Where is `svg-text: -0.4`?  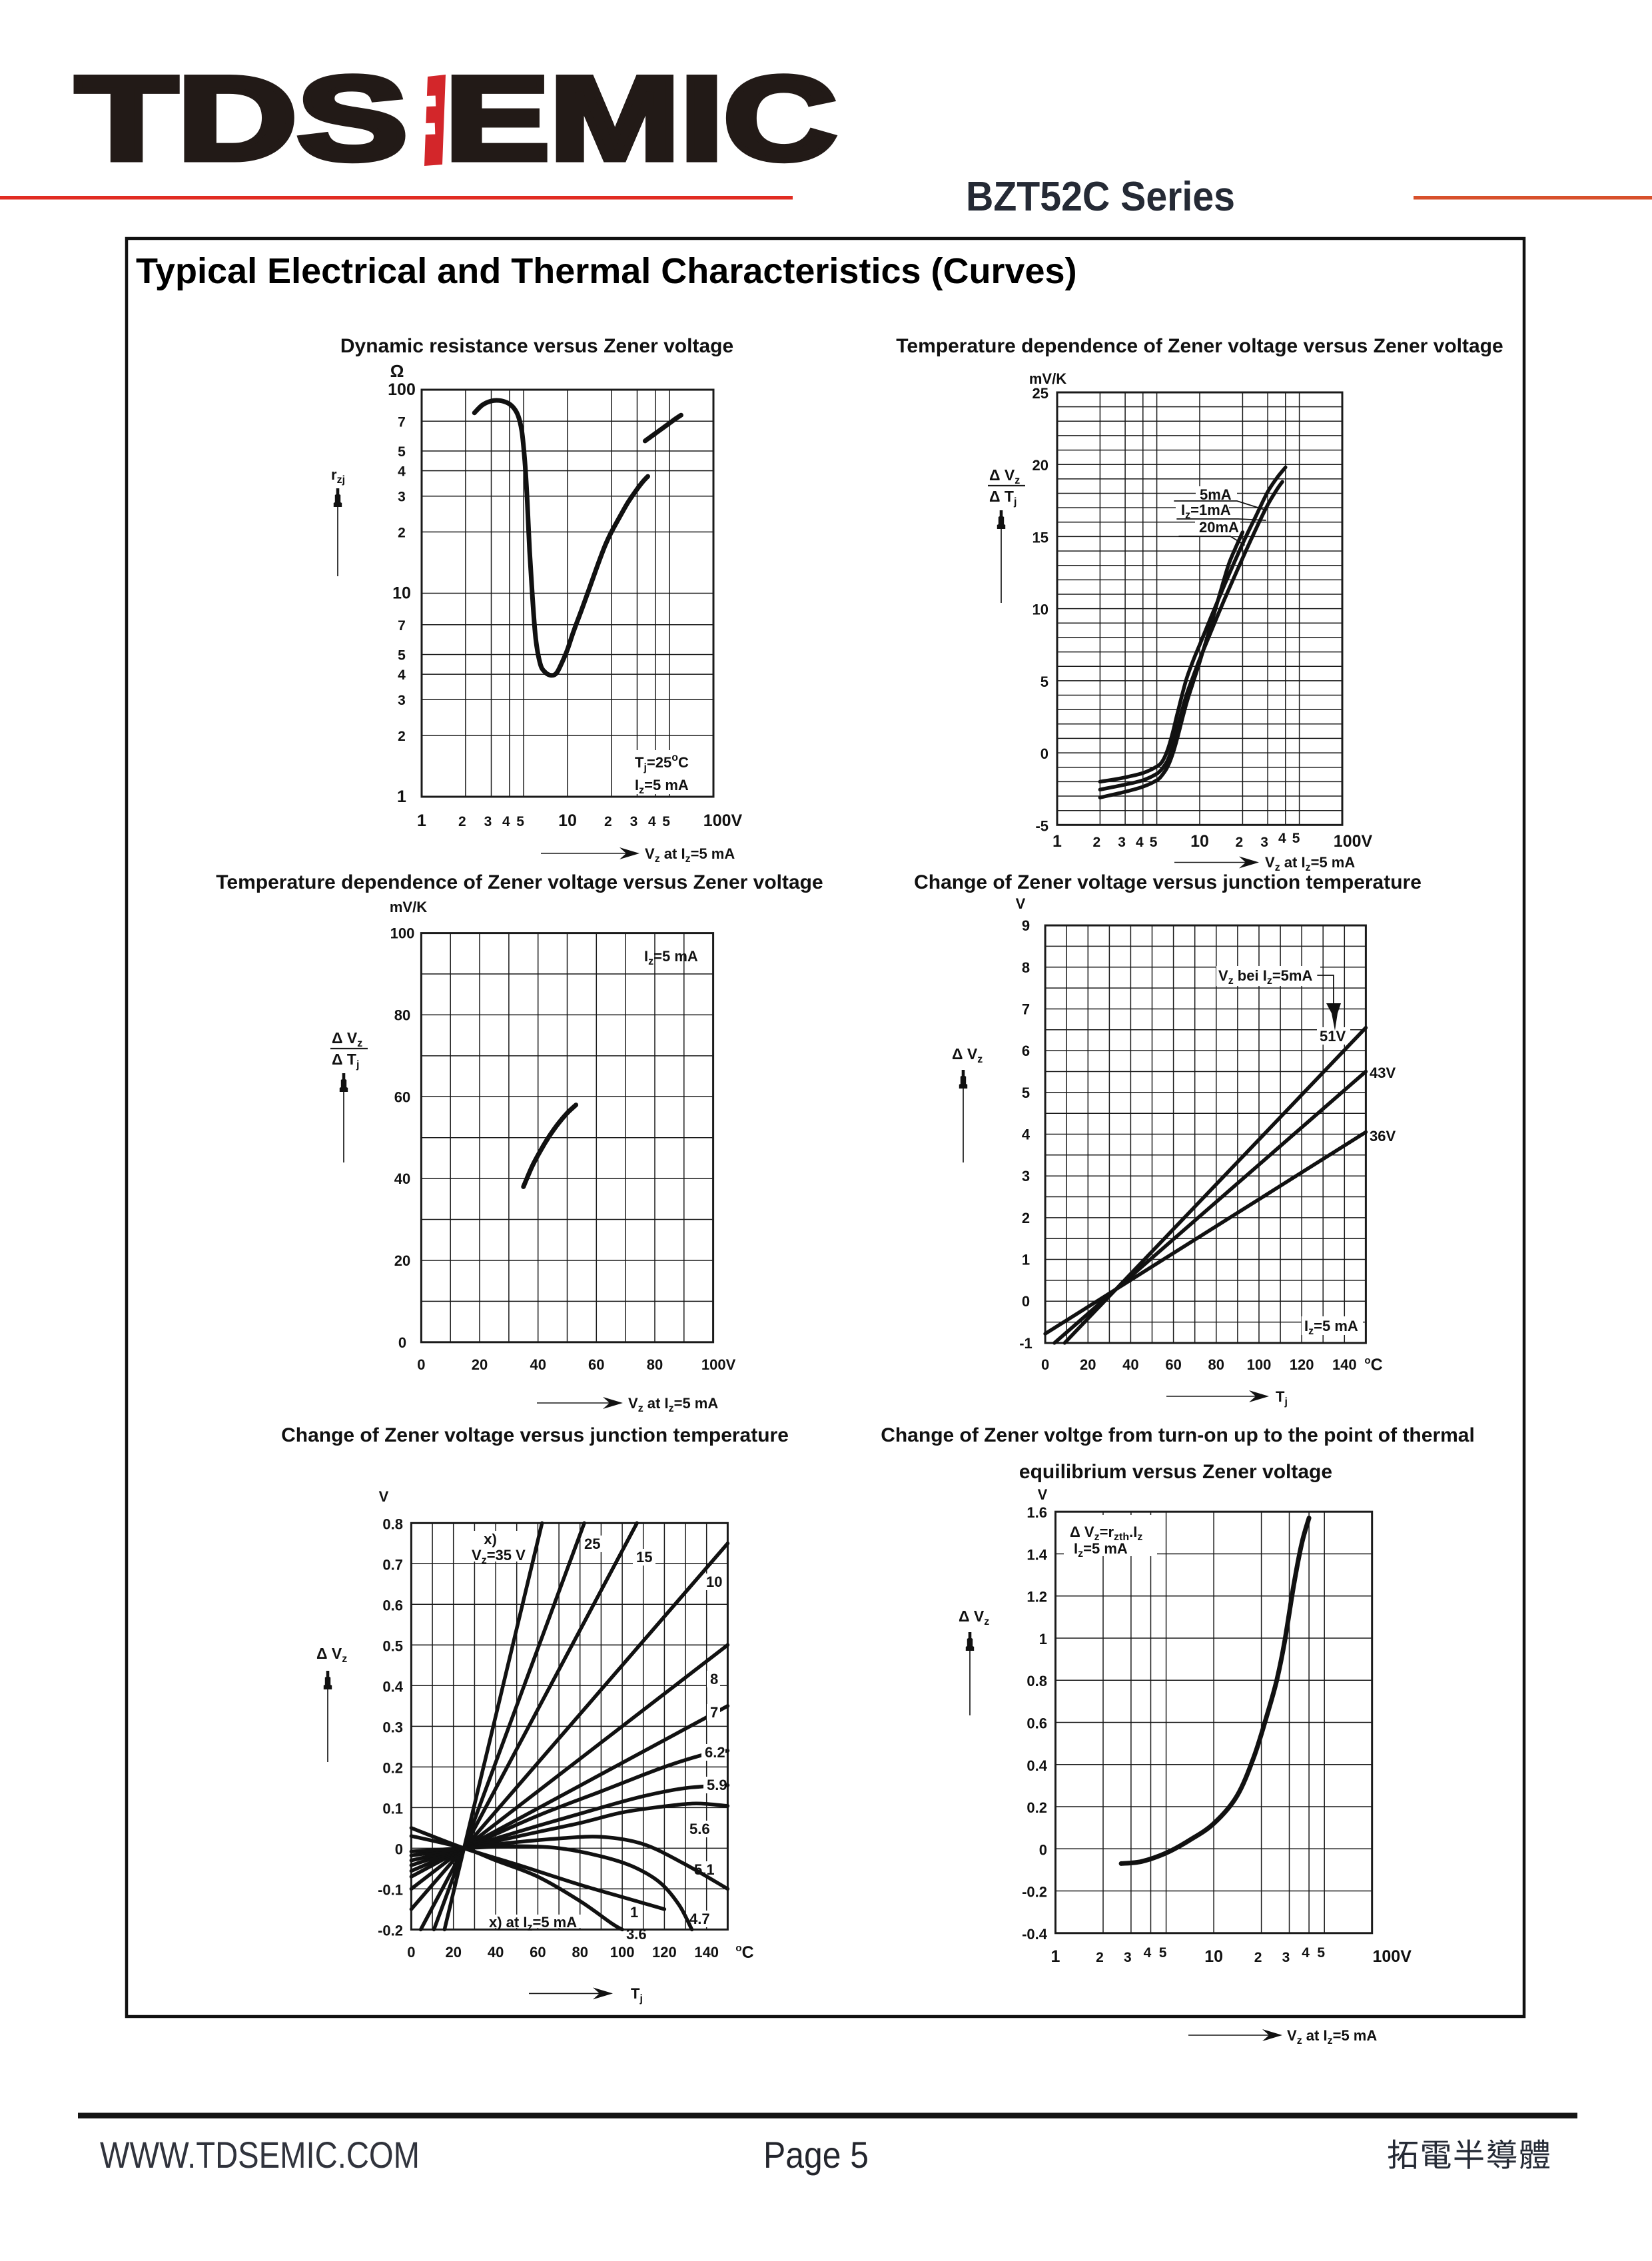 svg-text: -0.4 is located at coordinates (1035, 1934).